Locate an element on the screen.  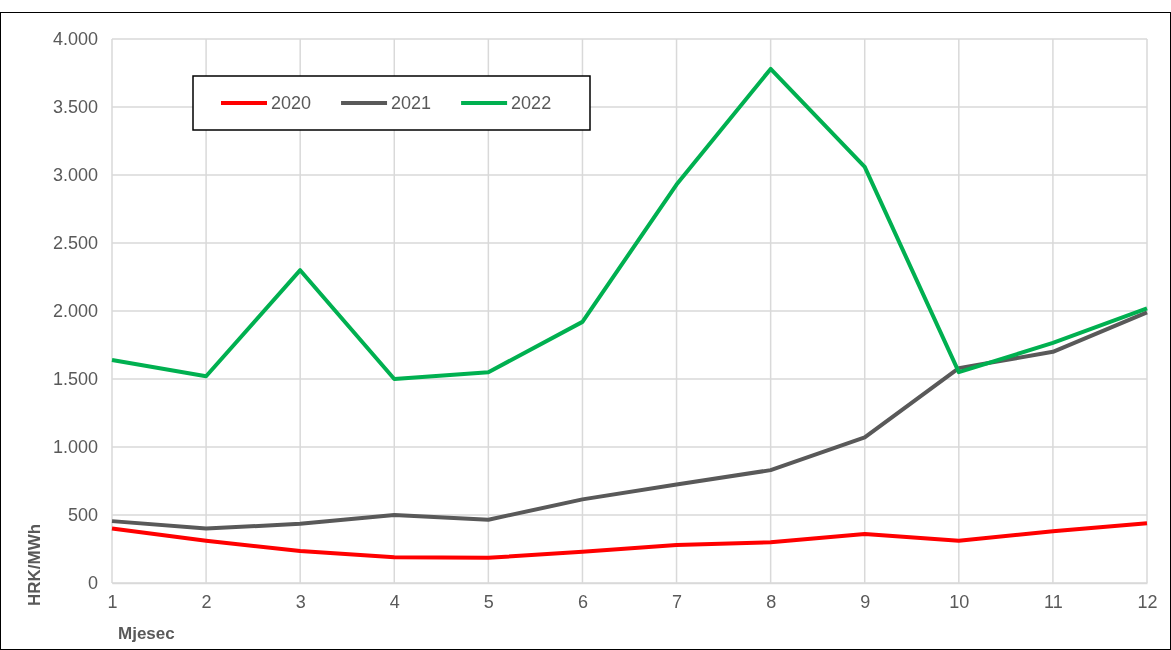
y-tick-label: 3.000 is located at coordinates (75, 175).